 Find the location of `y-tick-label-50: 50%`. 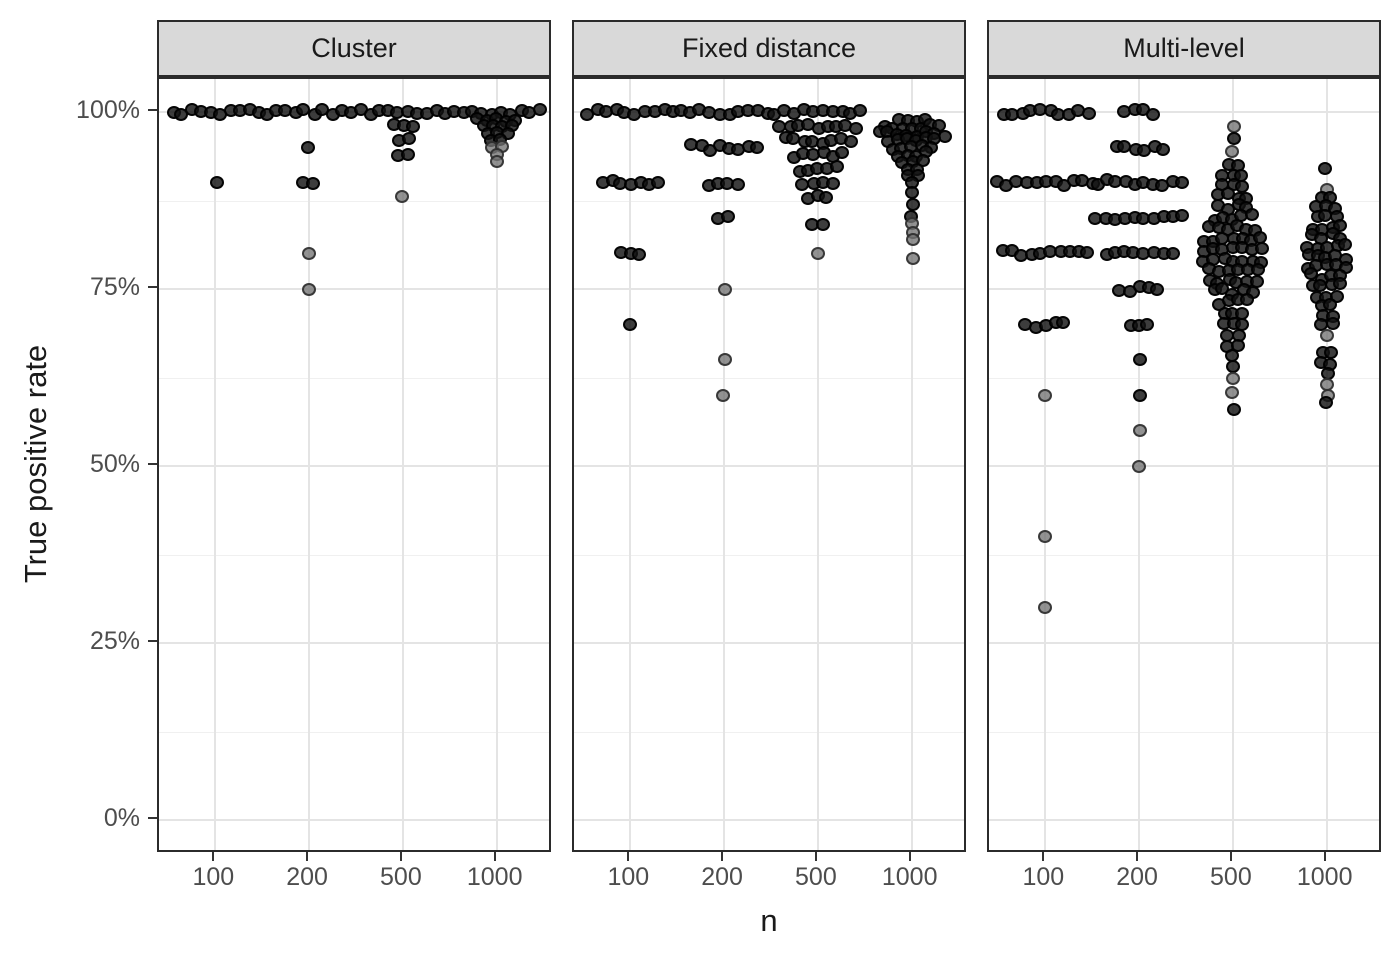

y-tick-label-50: 50% is located at coordinates (114, 464).